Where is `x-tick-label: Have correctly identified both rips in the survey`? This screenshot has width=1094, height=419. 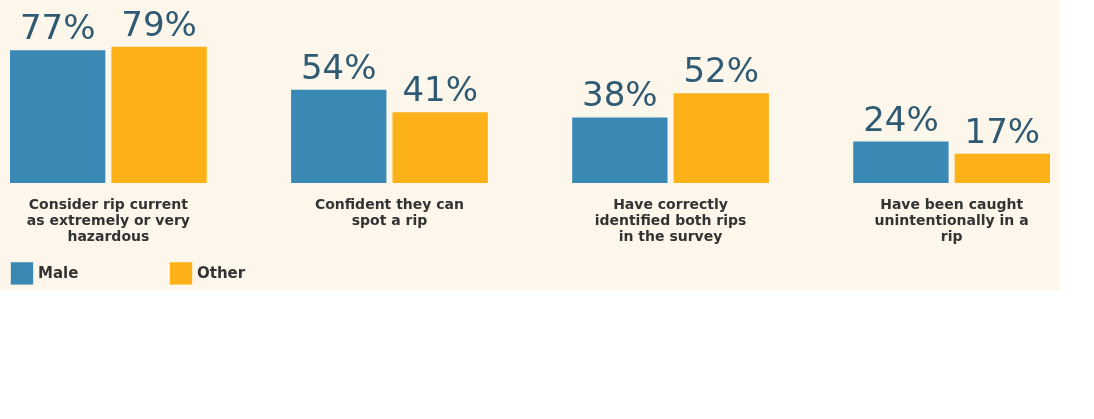 x-tick-label: Have correctly identified both rips in the survey is located at coordinates (670, 219).